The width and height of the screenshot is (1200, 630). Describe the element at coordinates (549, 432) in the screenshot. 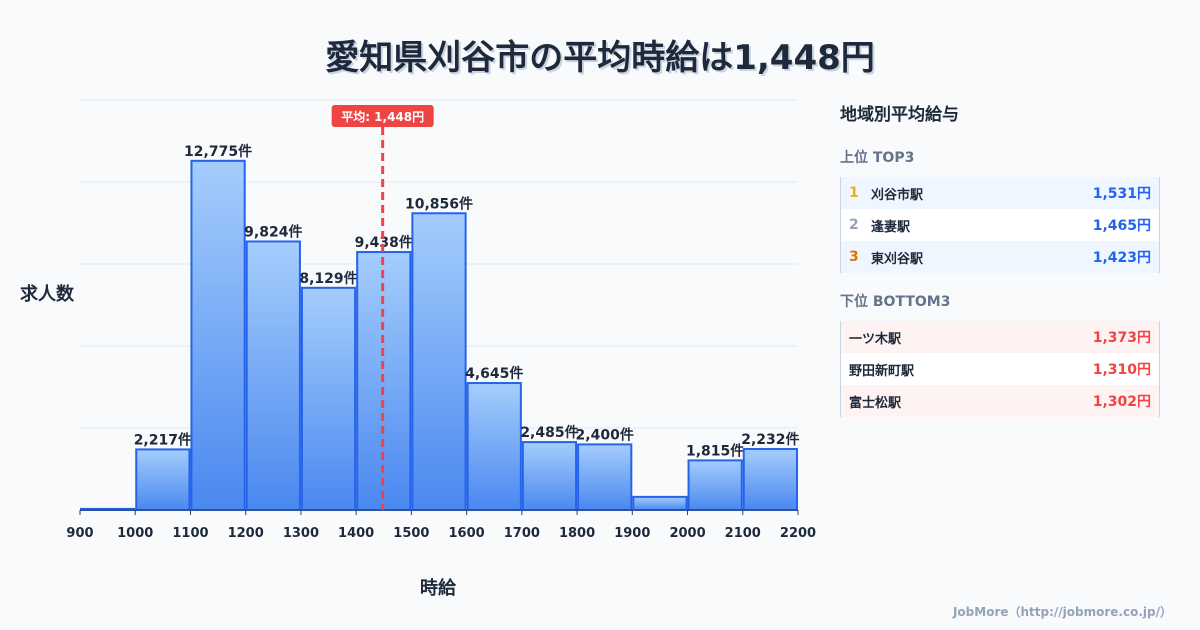

I see `bar-data-label: 2,485件` at that location.